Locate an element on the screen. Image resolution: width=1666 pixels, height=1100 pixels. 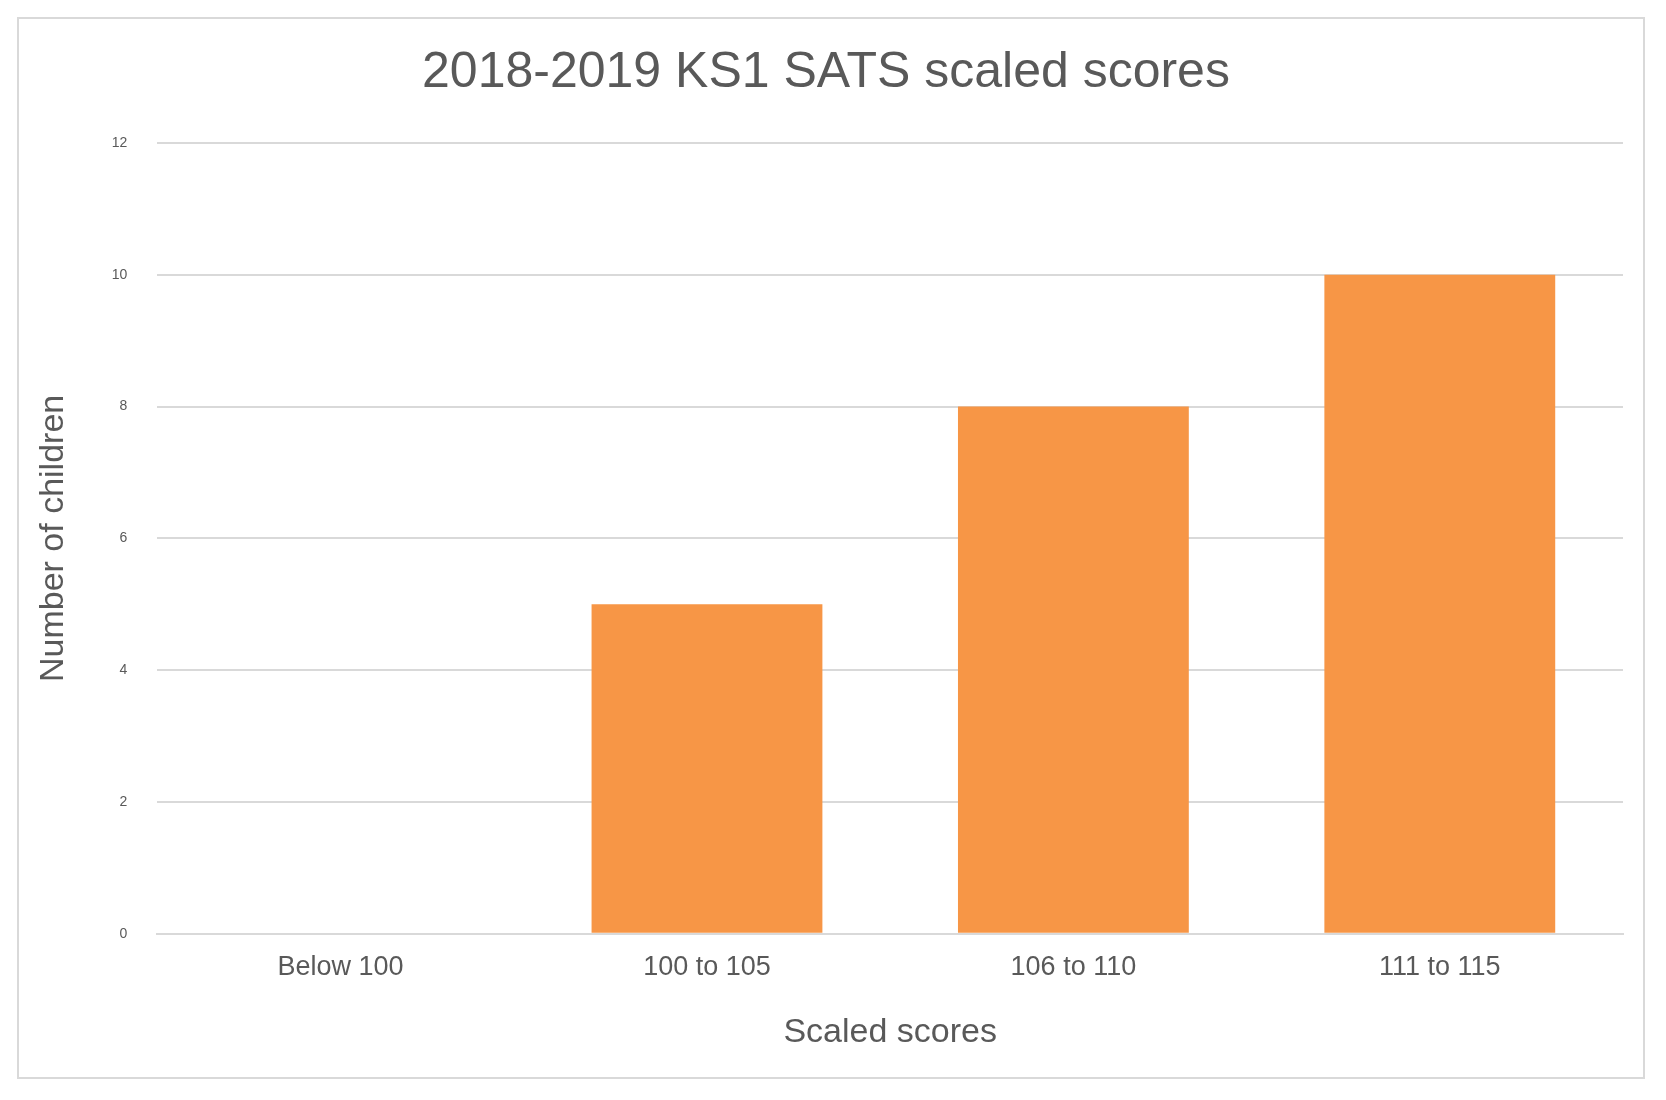
x-tick-label: 106 to 110 is located at coordinates (1073, 966).